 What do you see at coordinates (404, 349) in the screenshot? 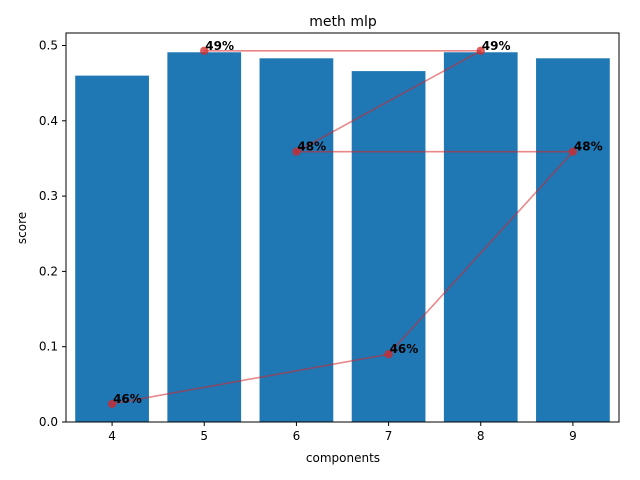
I see `overlay-point-label-1: 46%` at bounding box center [404, 349].